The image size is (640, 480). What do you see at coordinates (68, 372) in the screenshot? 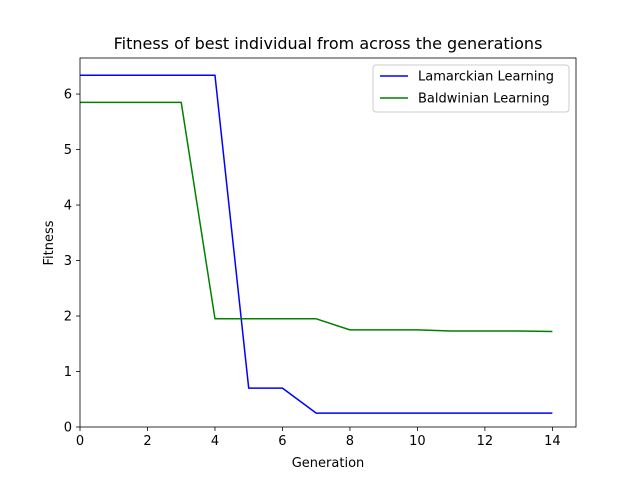
I see `y-tick-label: 1` at bounding box center [68, 372].